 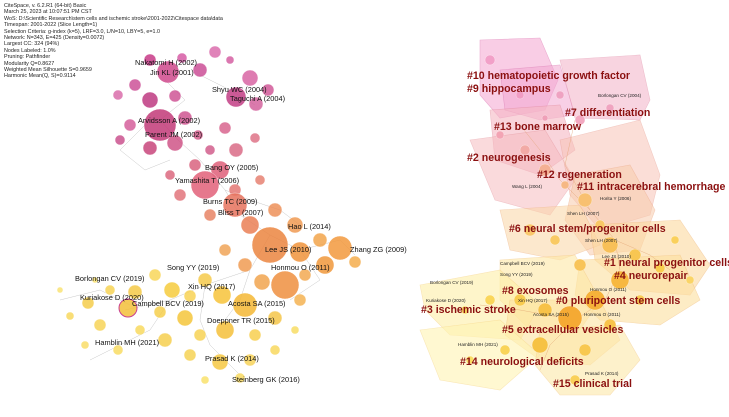 What do you see at coordinates (607, 113) in the screenshot?
I see `cluster-label: #7 differentiation` at bounding box center [607, 113].